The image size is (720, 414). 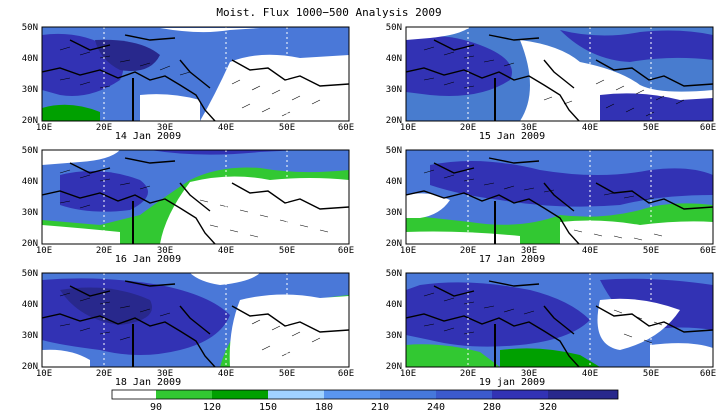 I want to click on figure-title: Moist. Flux 1000−500 Analysis 2009, so click(x=328, y=12).